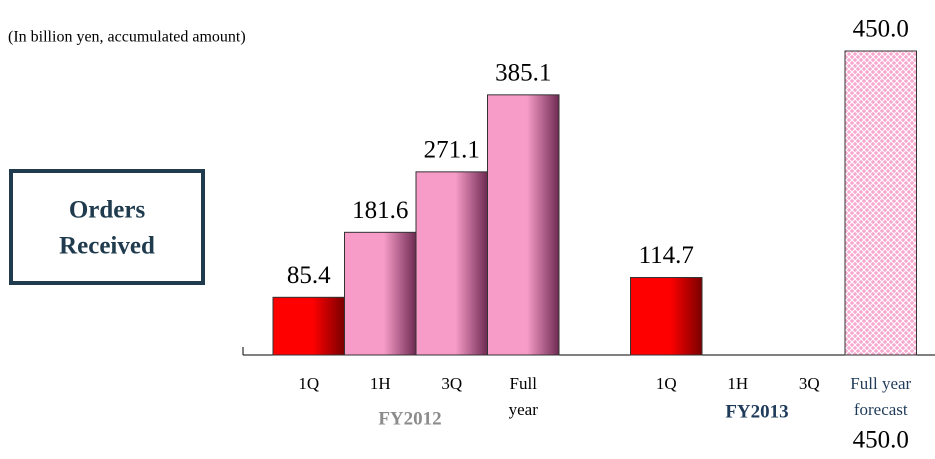  What do you see at coordinates (107, 210) in the screenshot?
I see `box-label: Orders` at bounding box center [107, 210].